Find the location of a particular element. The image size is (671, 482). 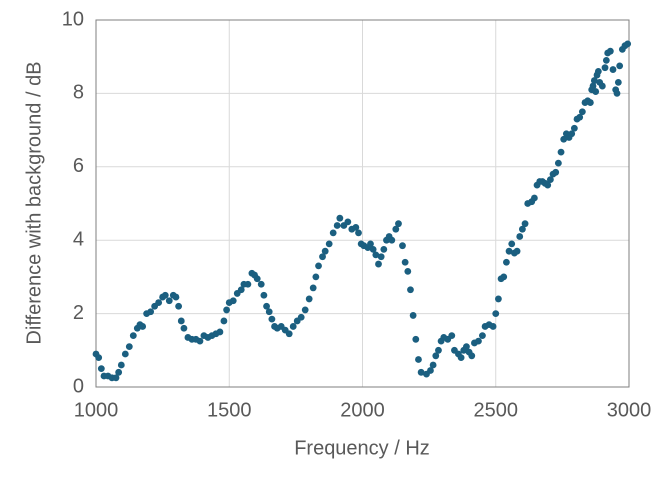

x-tick-label: 2500 is located at coordinates (496, 410).